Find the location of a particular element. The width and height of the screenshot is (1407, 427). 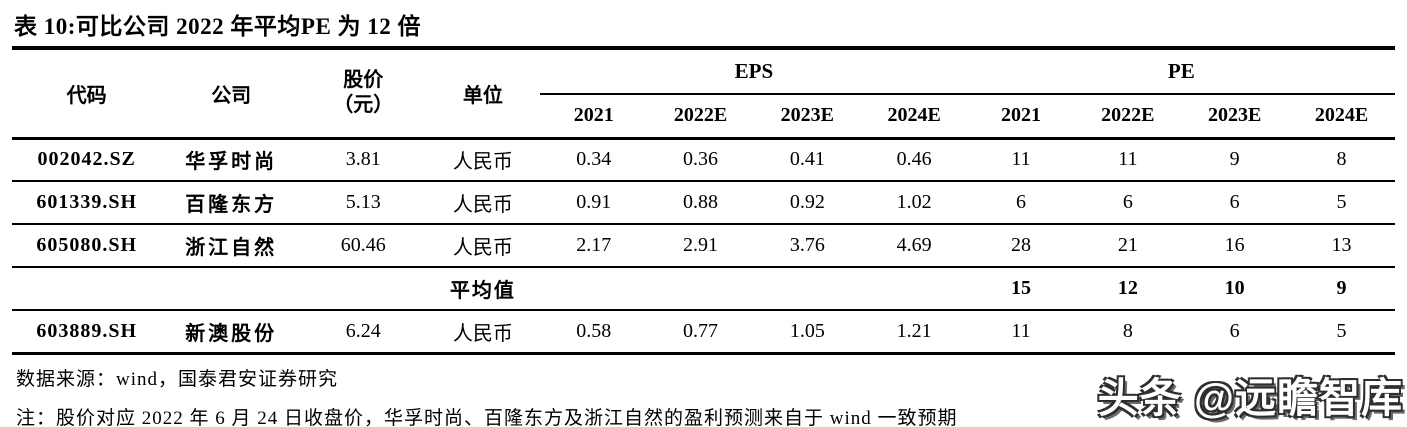

col-group-eps: EPS is located at coordinates (754, 72).